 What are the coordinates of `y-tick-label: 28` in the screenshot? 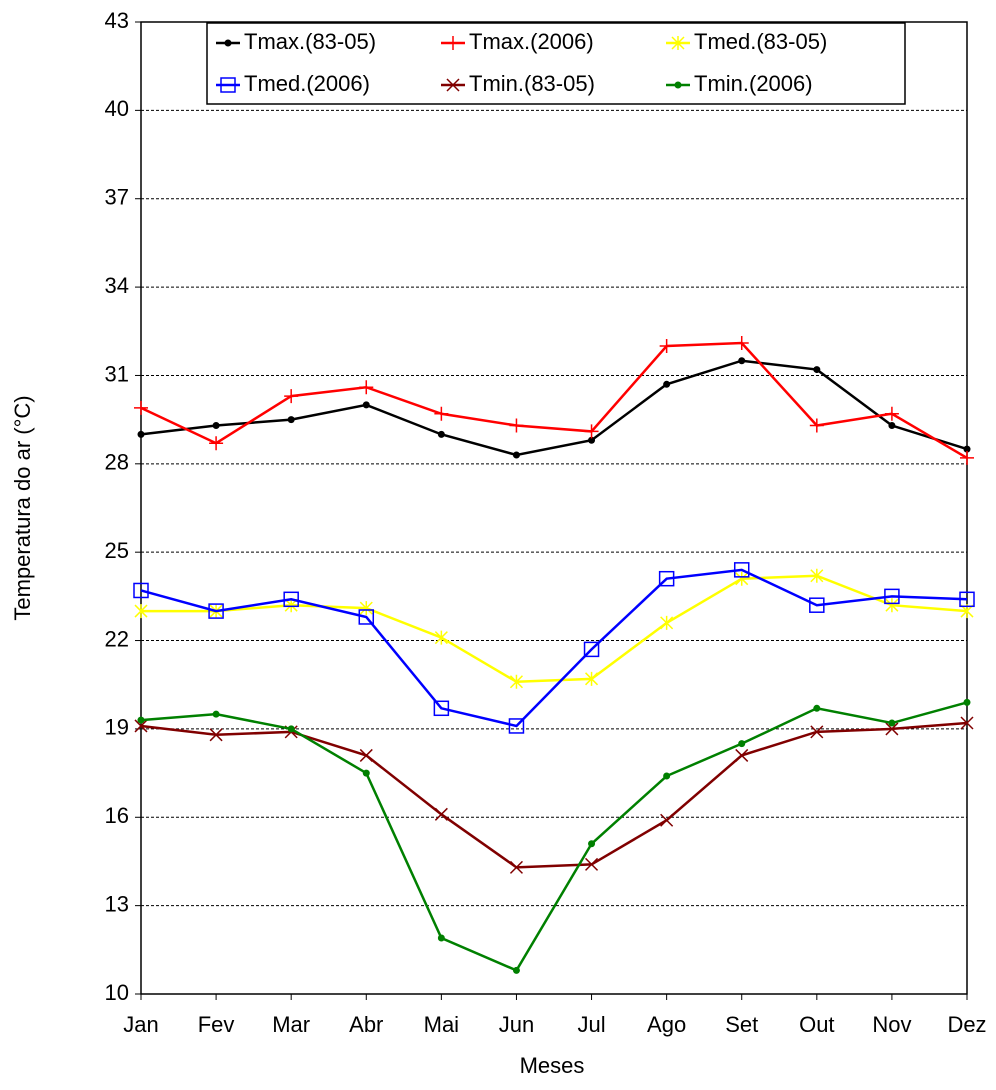 It's located at (117, 462).